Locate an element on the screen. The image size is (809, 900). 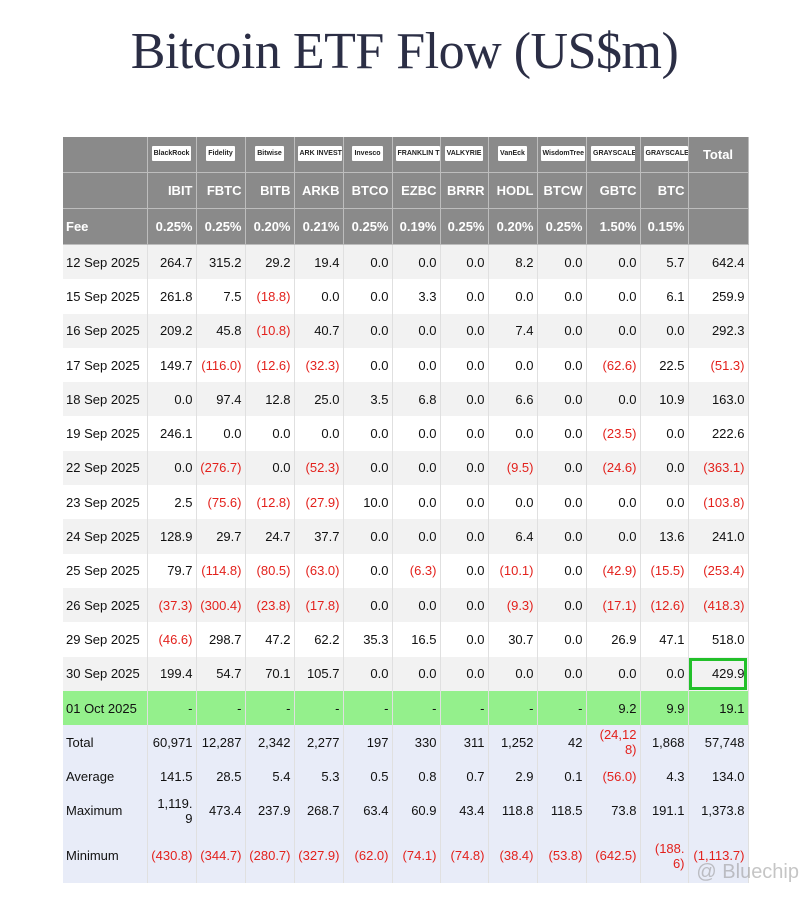
value-cell: 3.5 is located at coordinates (368, 399).